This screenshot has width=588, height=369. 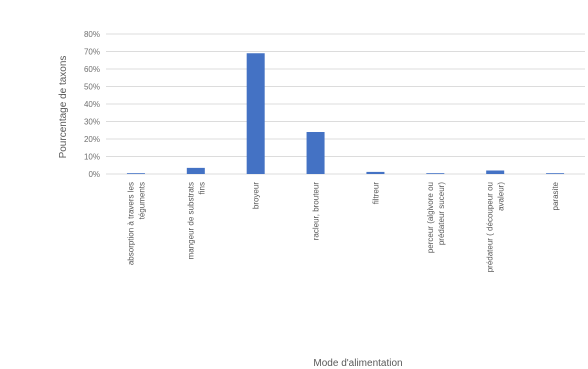 I want to click on y-tick-label: 20%, so click(x=92, y=139).